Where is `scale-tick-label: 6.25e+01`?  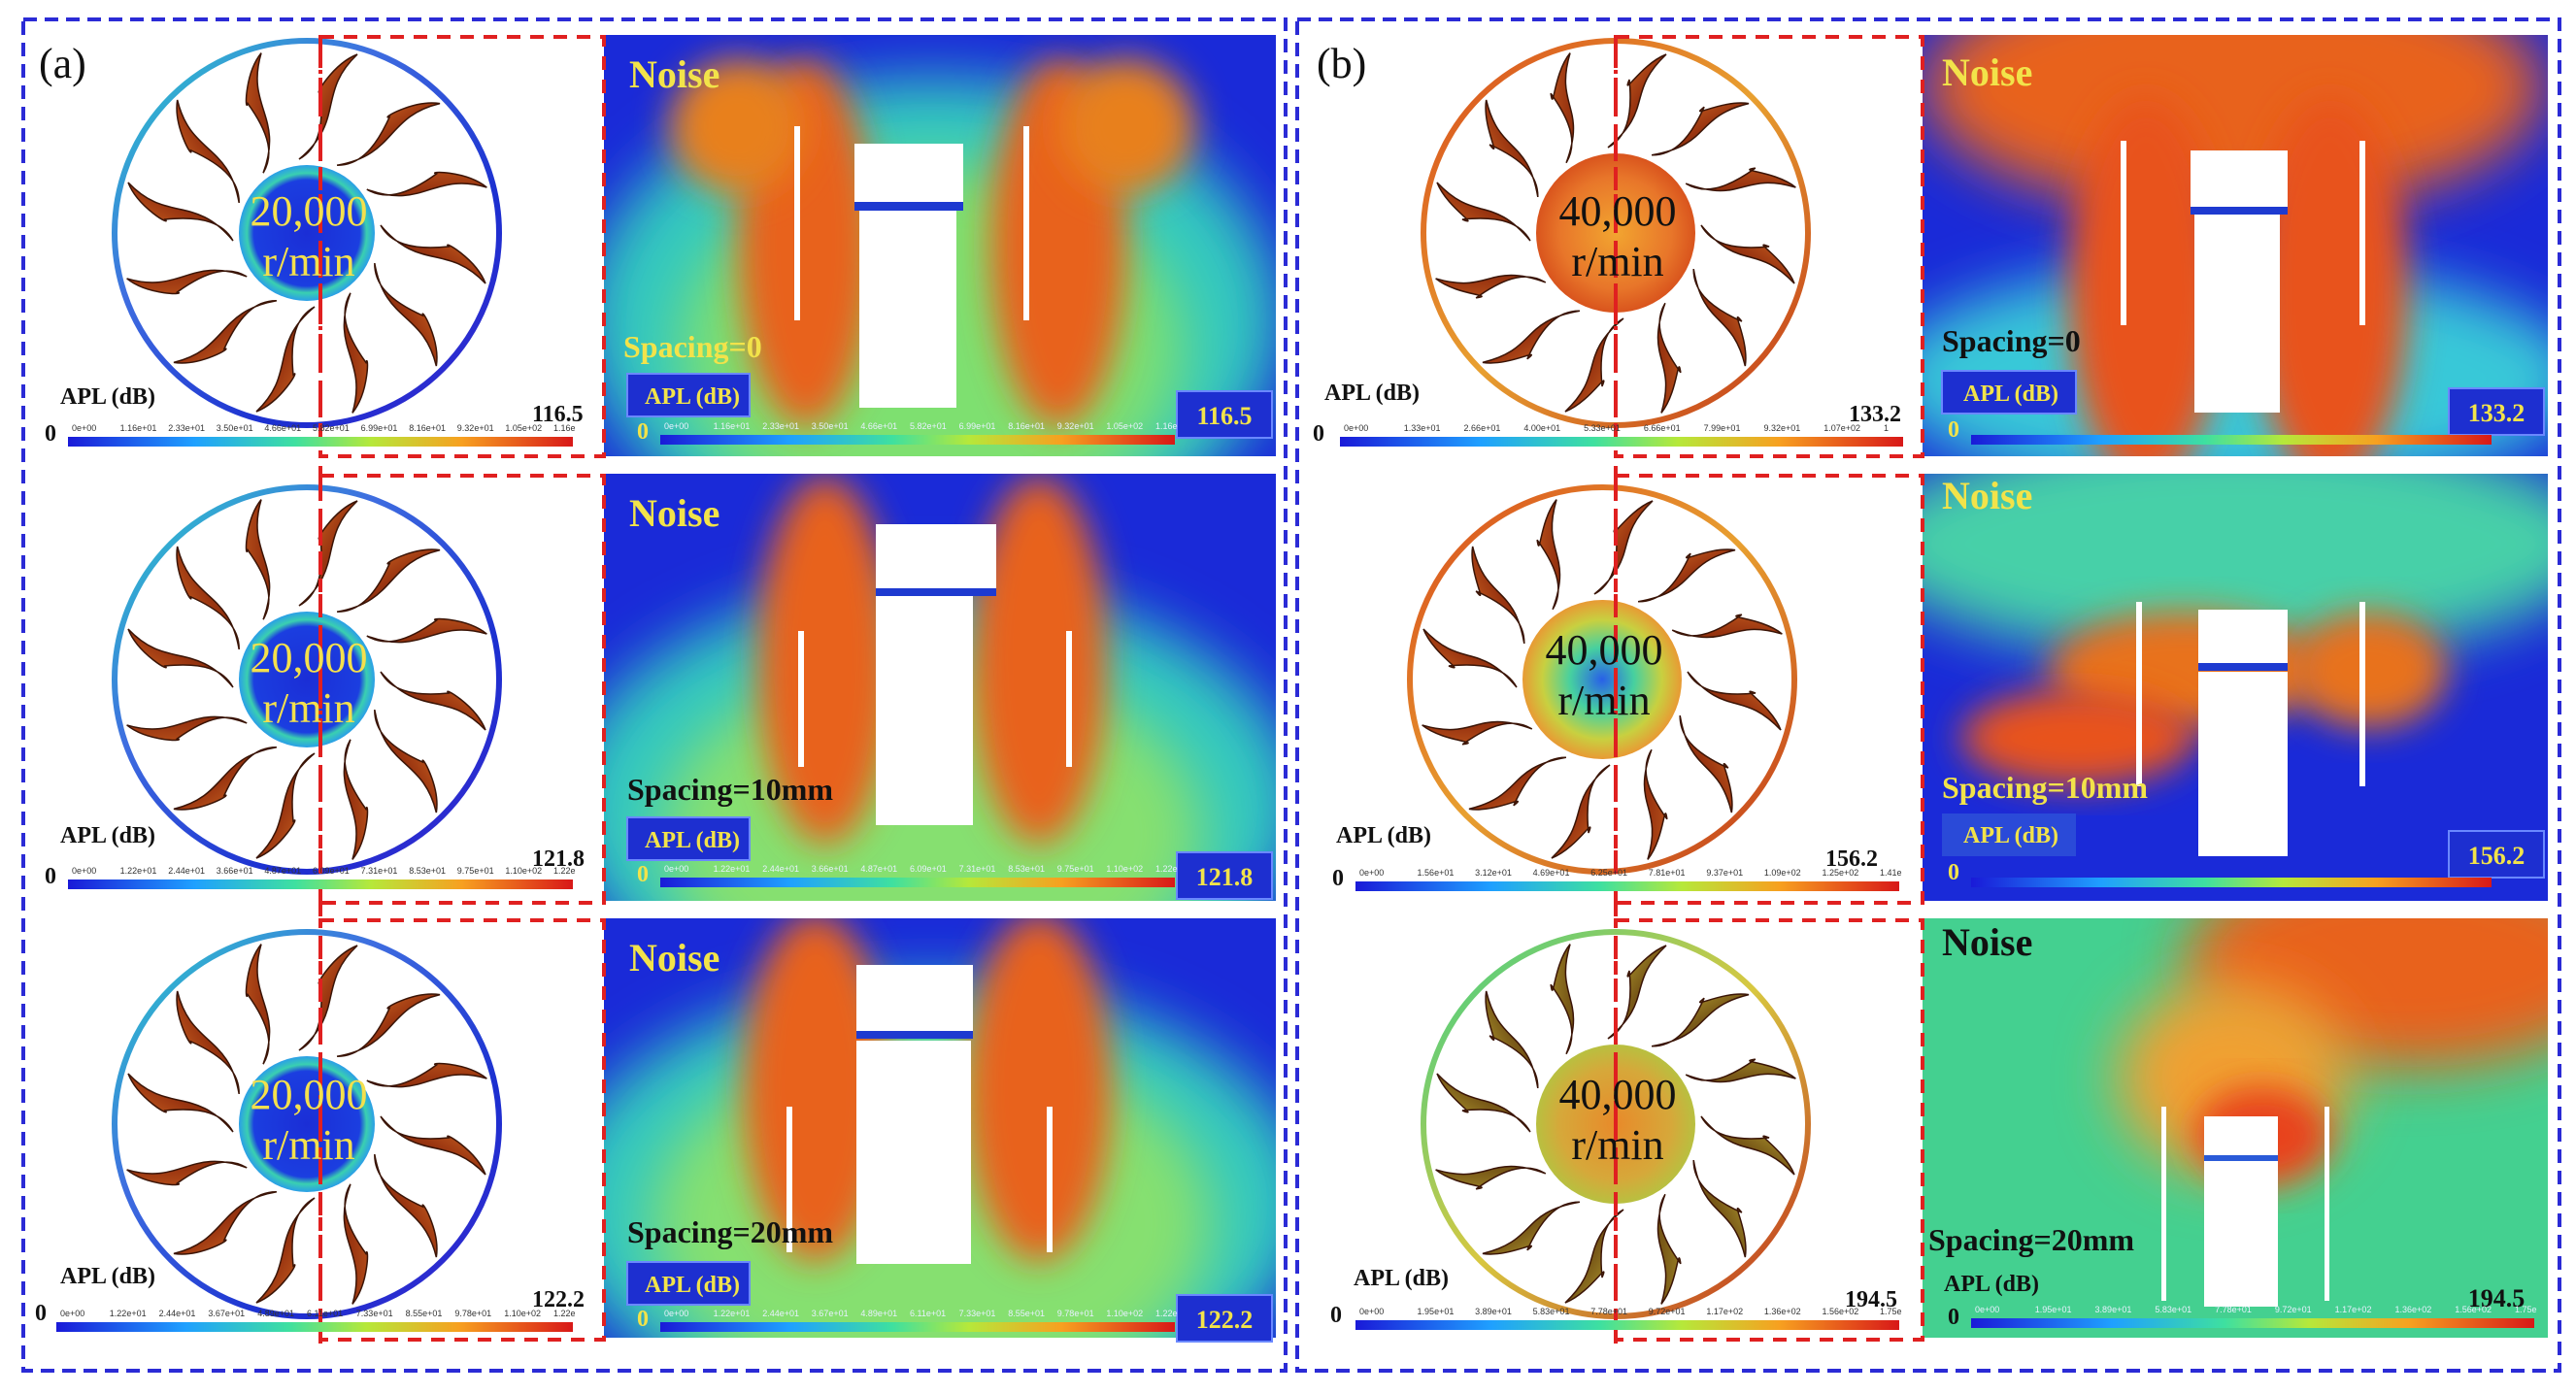
scale-tick-label: 6.25e+01 is located at coordinates (1609, 873).